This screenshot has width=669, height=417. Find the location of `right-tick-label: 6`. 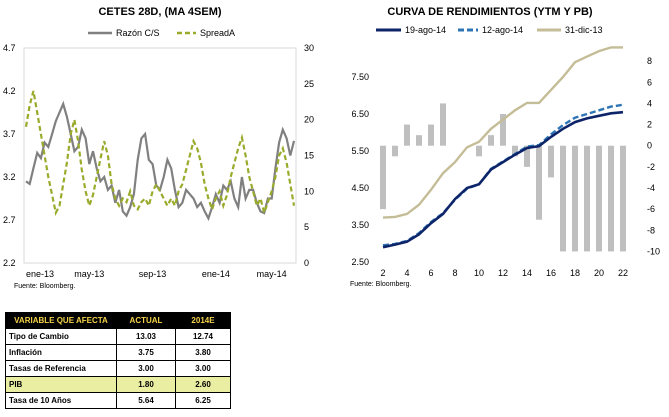

right-tick-label: 6 is located at coordinates (649, 82).